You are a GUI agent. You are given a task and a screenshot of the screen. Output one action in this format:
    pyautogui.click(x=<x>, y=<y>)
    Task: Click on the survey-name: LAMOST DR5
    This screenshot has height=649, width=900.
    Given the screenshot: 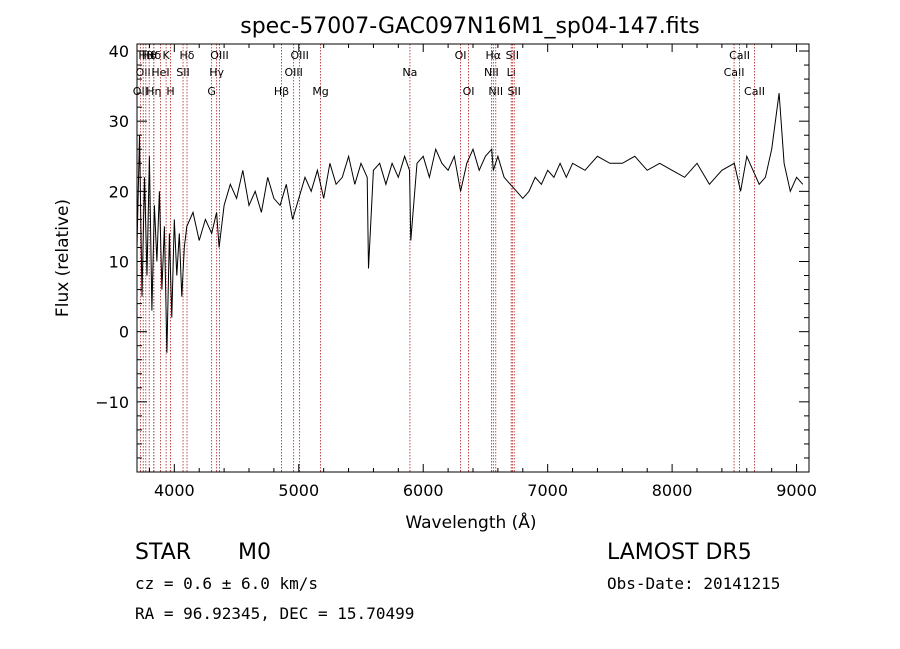 What is the action you would take?
    pyautogui.click(x=679, y=552)
    